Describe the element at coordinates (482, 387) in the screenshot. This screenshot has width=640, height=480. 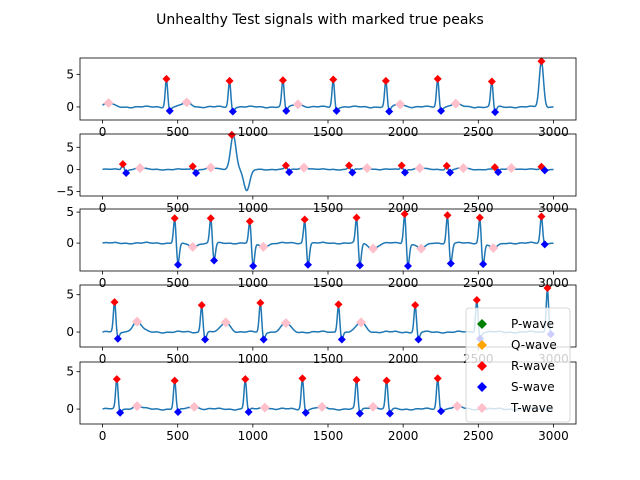
I see `legend-marker-s-wave` at that location.